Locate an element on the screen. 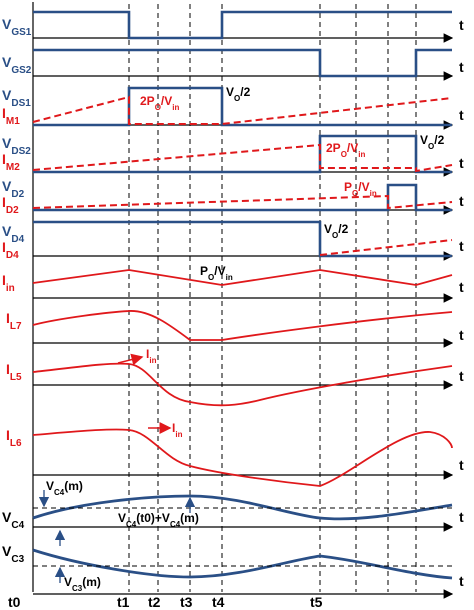 The height and width of the screenshot is (610, 474). annotation-vds1-0: 2PO/Vin is located at coordinates (159, 103).